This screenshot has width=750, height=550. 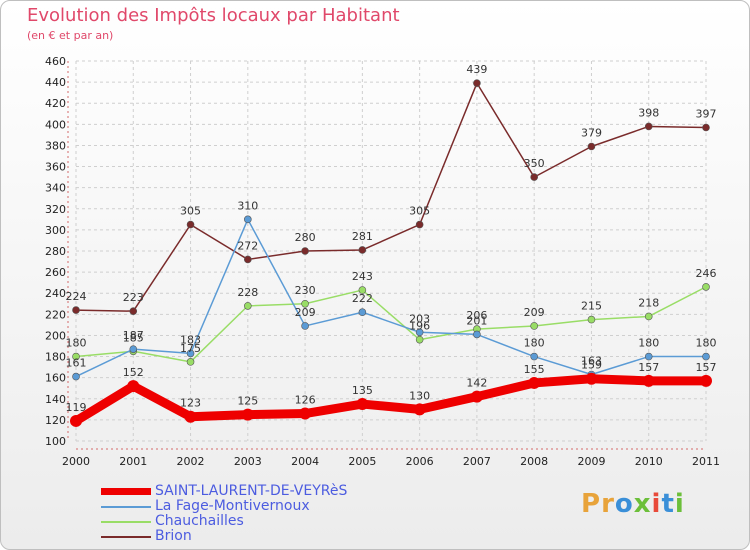 I want to click on x-tick-label: 2005, so click(x=362, y=461).